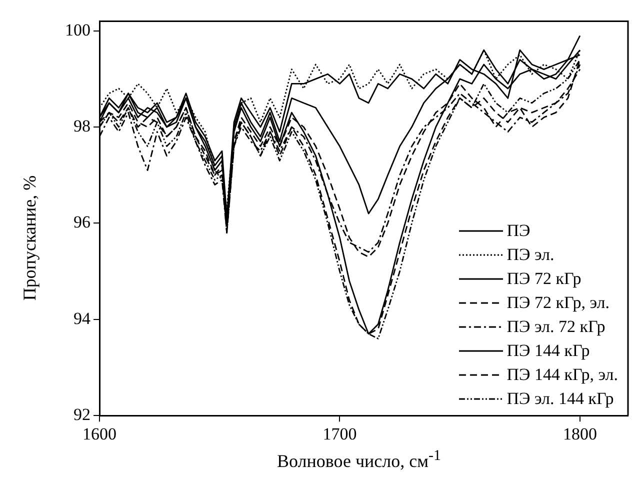  What do you see at coordinates (560, 399) in the screenshot?
I see `legend-label: ПЭ эл. 144 кГр` at bounding box center [560, 399].